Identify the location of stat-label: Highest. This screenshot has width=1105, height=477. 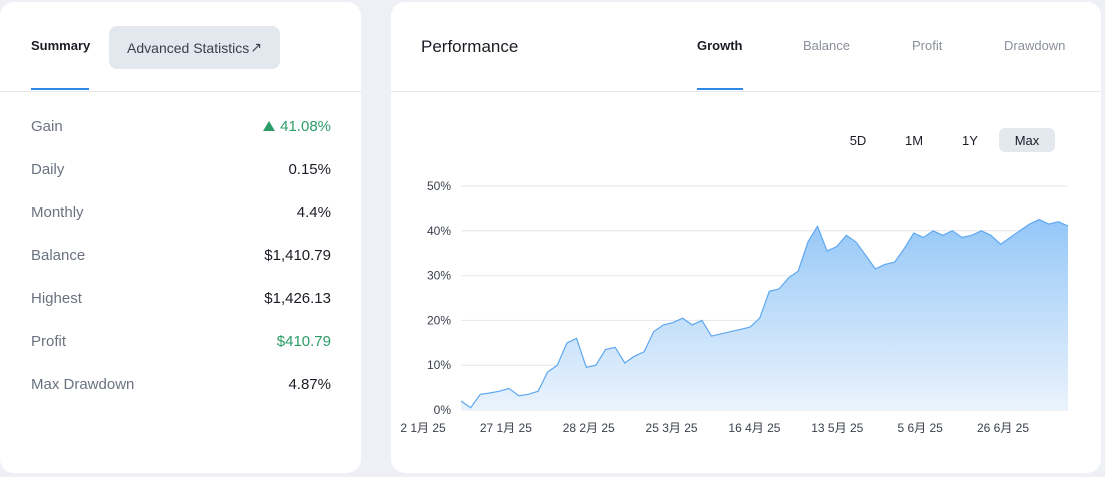
(56, 298).